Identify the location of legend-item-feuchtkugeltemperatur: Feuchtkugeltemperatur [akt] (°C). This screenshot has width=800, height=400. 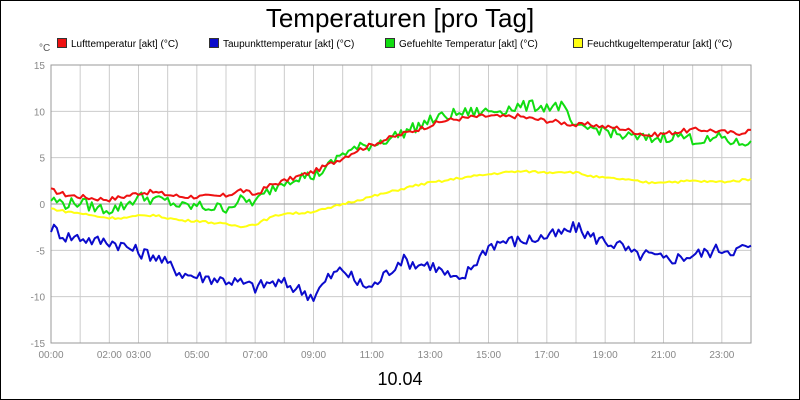
(653, 44).